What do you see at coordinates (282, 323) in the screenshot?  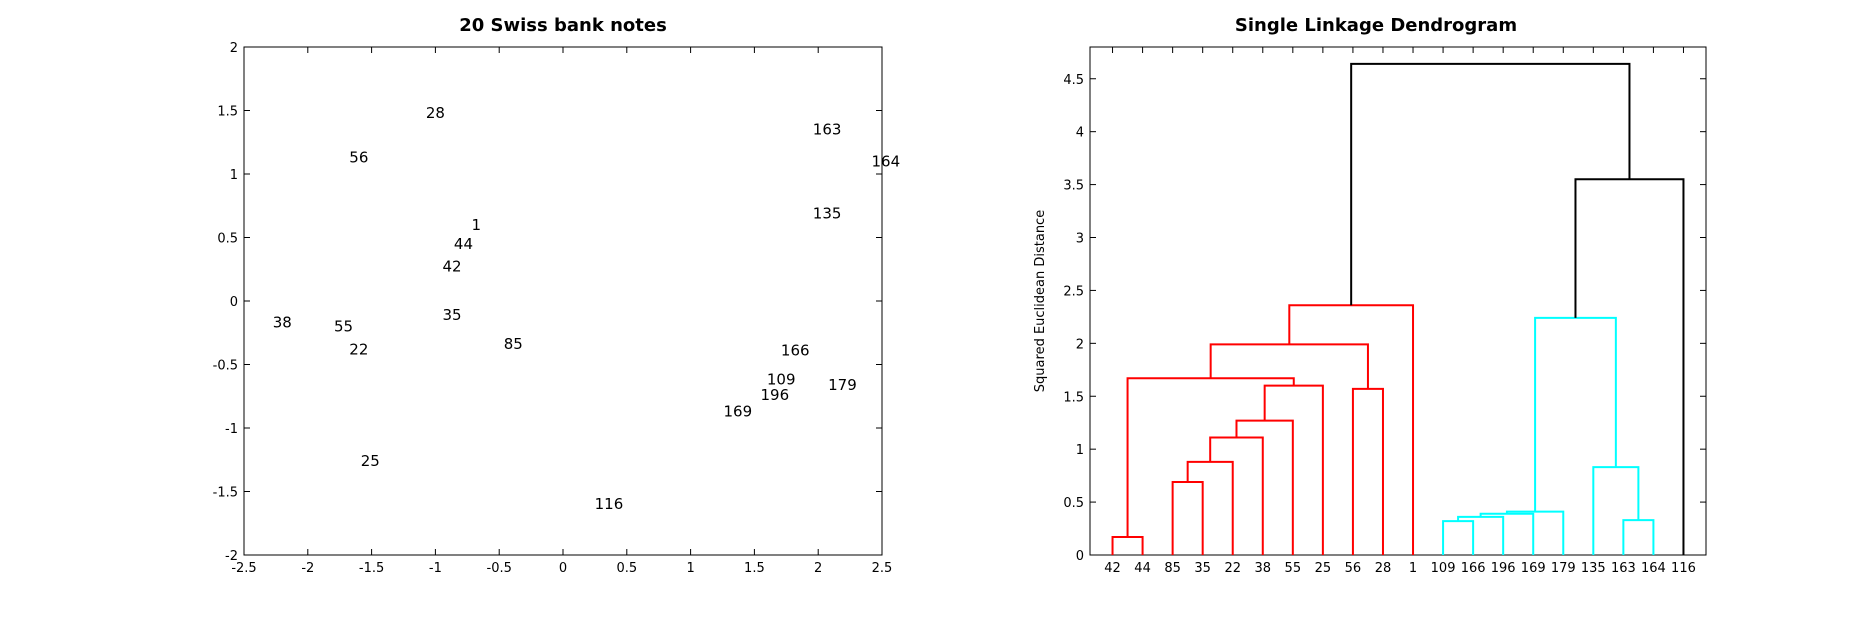 I see `point-label: 38` at bounding box center [282, 323].